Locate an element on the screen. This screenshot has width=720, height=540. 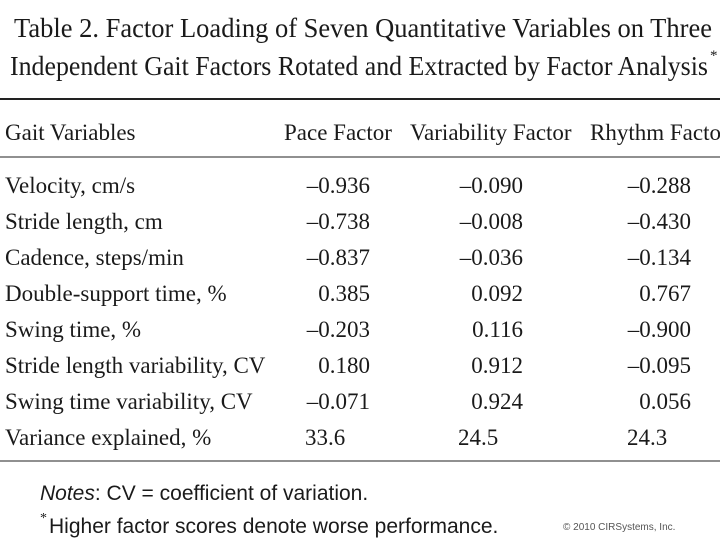
cell: –0.837 is located at coordinates (338, 257).